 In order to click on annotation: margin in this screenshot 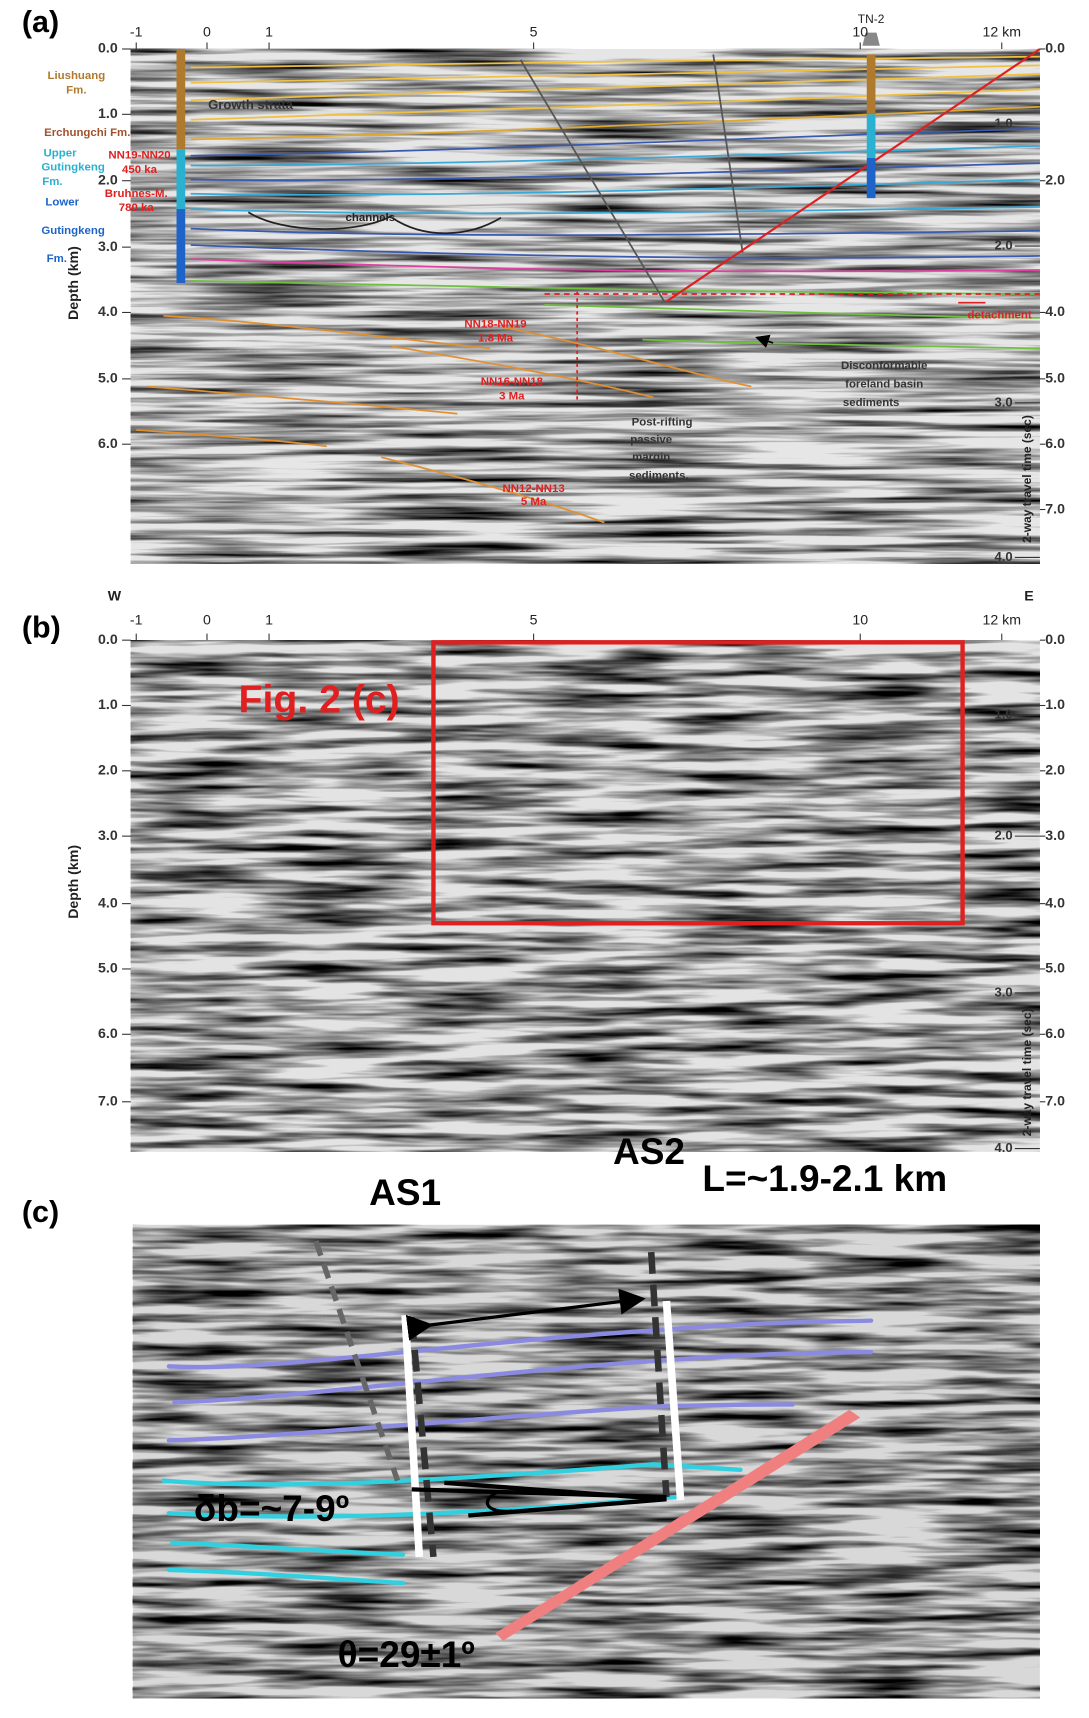, I will do `click(651, 457)`.